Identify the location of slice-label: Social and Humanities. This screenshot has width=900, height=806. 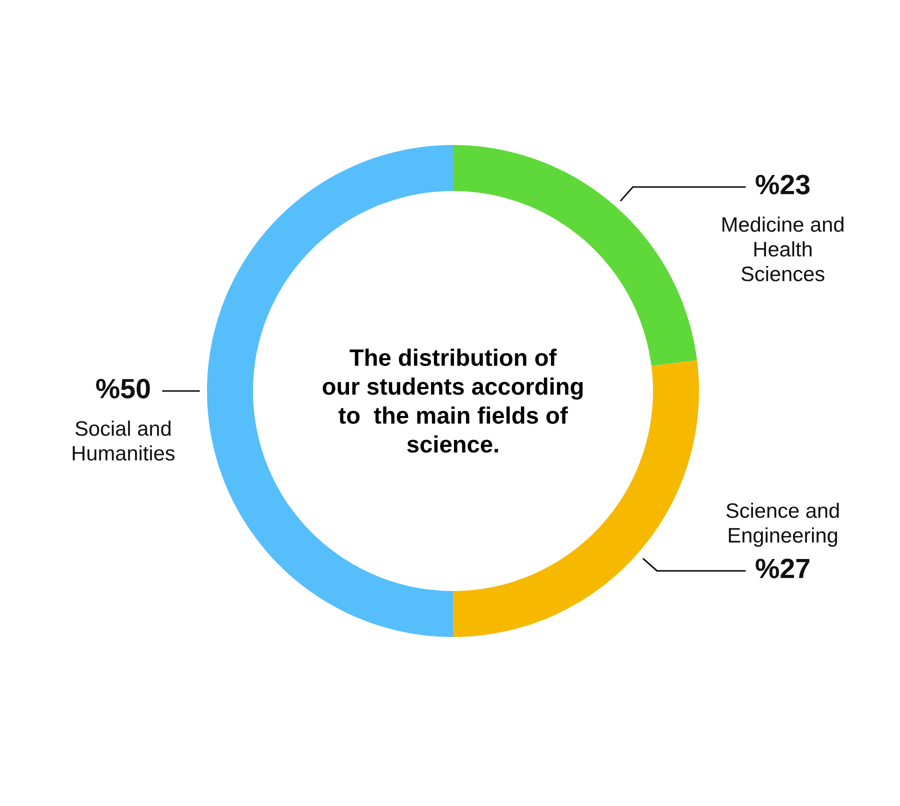
(123, 440).